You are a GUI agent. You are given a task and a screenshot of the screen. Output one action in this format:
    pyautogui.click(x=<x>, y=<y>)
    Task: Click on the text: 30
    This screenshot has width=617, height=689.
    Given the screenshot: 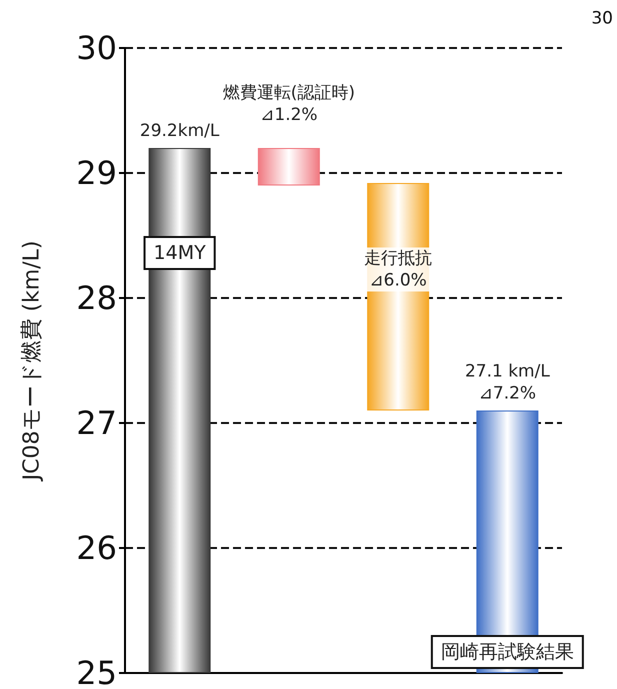 What is the action you would take?
    pyautogui.click(x=602, y=18)
    